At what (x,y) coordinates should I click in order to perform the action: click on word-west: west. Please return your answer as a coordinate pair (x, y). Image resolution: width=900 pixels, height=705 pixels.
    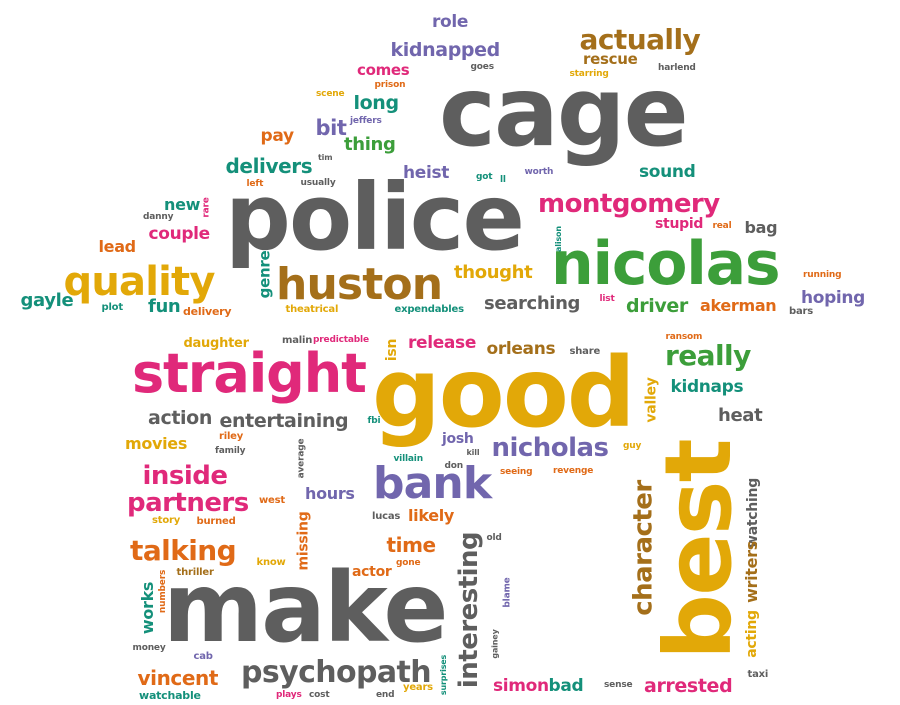
    Looking at the image, I should click on (272, 500).